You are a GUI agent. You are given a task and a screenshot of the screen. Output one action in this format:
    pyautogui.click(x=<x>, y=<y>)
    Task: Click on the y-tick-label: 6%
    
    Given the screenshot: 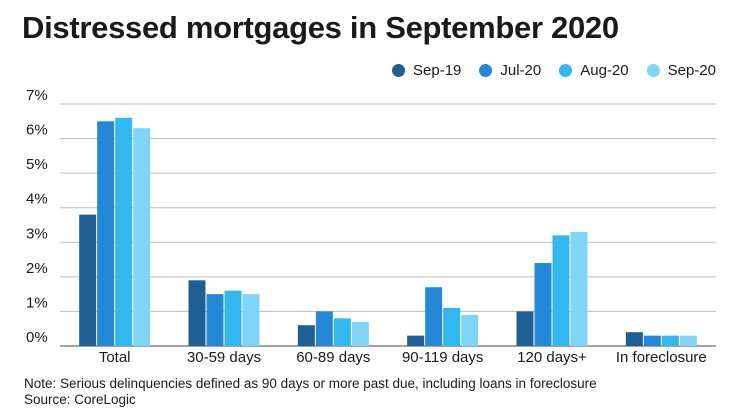 What is the action you would take?
    pyautogui.click(x=37, y=130)
    